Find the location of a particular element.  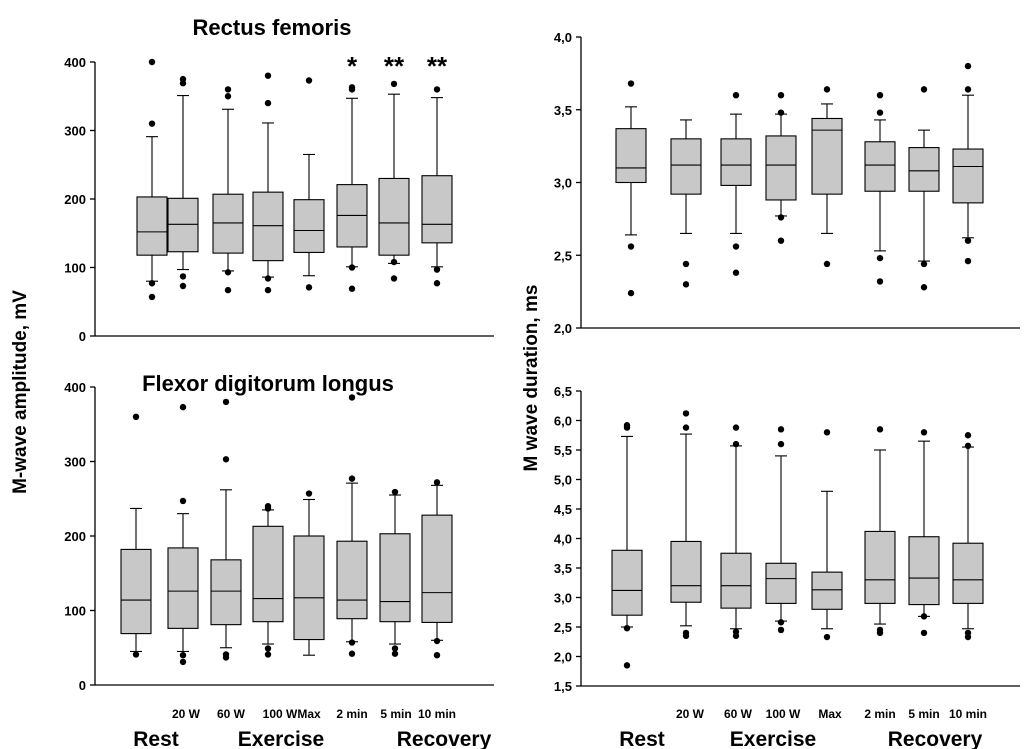

group-label-recovery-left: Recovery is located at coordinates (444, 738).